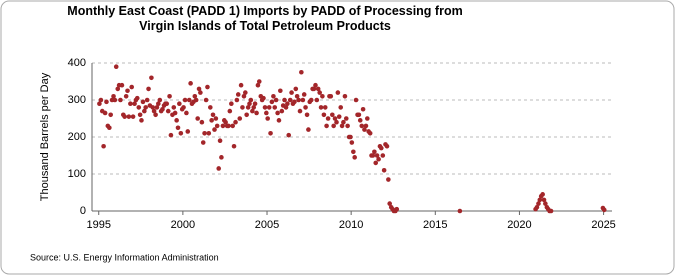 The width and height of the screenshot is (675, 275). Describe the element at coordinates (183, 225) in the screenshot. I see `x-tick-label: 2000` at that location.